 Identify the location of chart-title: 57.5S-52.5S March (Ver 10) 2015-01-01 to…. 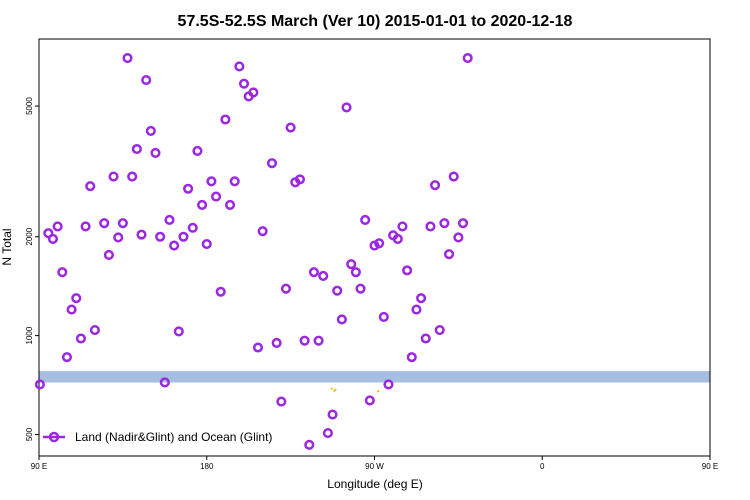
(375, 21).